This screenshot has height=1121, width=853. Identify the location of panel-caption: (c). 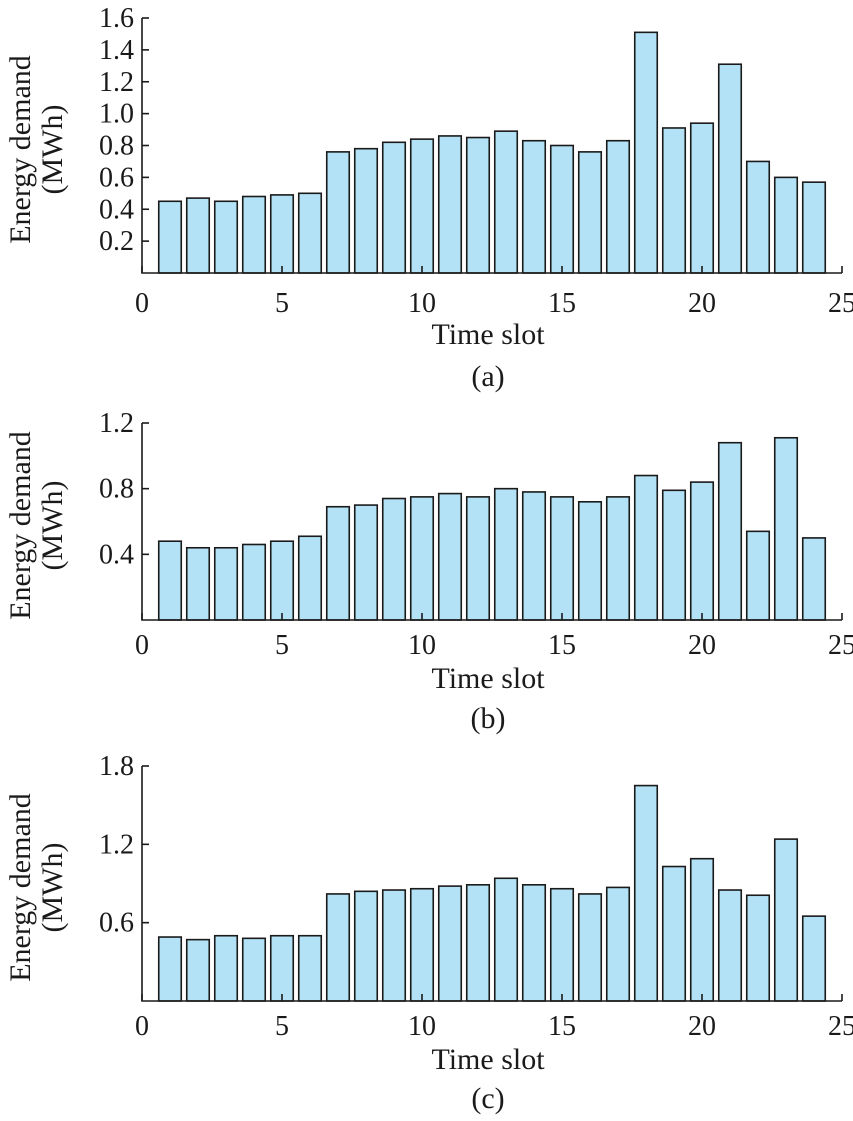
(487, 1098).